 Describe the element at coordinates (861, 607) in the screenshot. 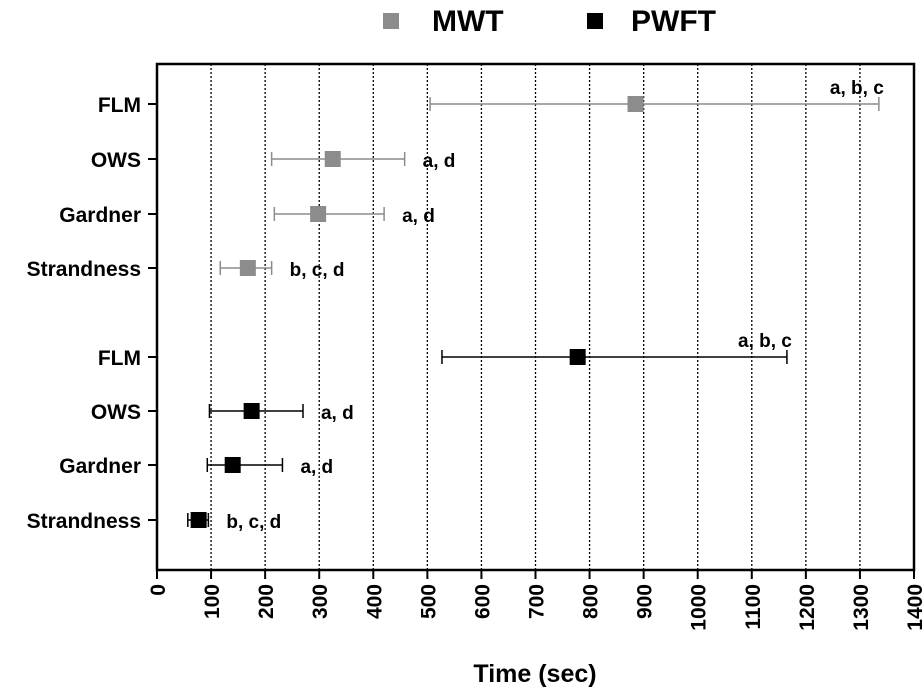

I see `x-tick-label: 1300` at that location.